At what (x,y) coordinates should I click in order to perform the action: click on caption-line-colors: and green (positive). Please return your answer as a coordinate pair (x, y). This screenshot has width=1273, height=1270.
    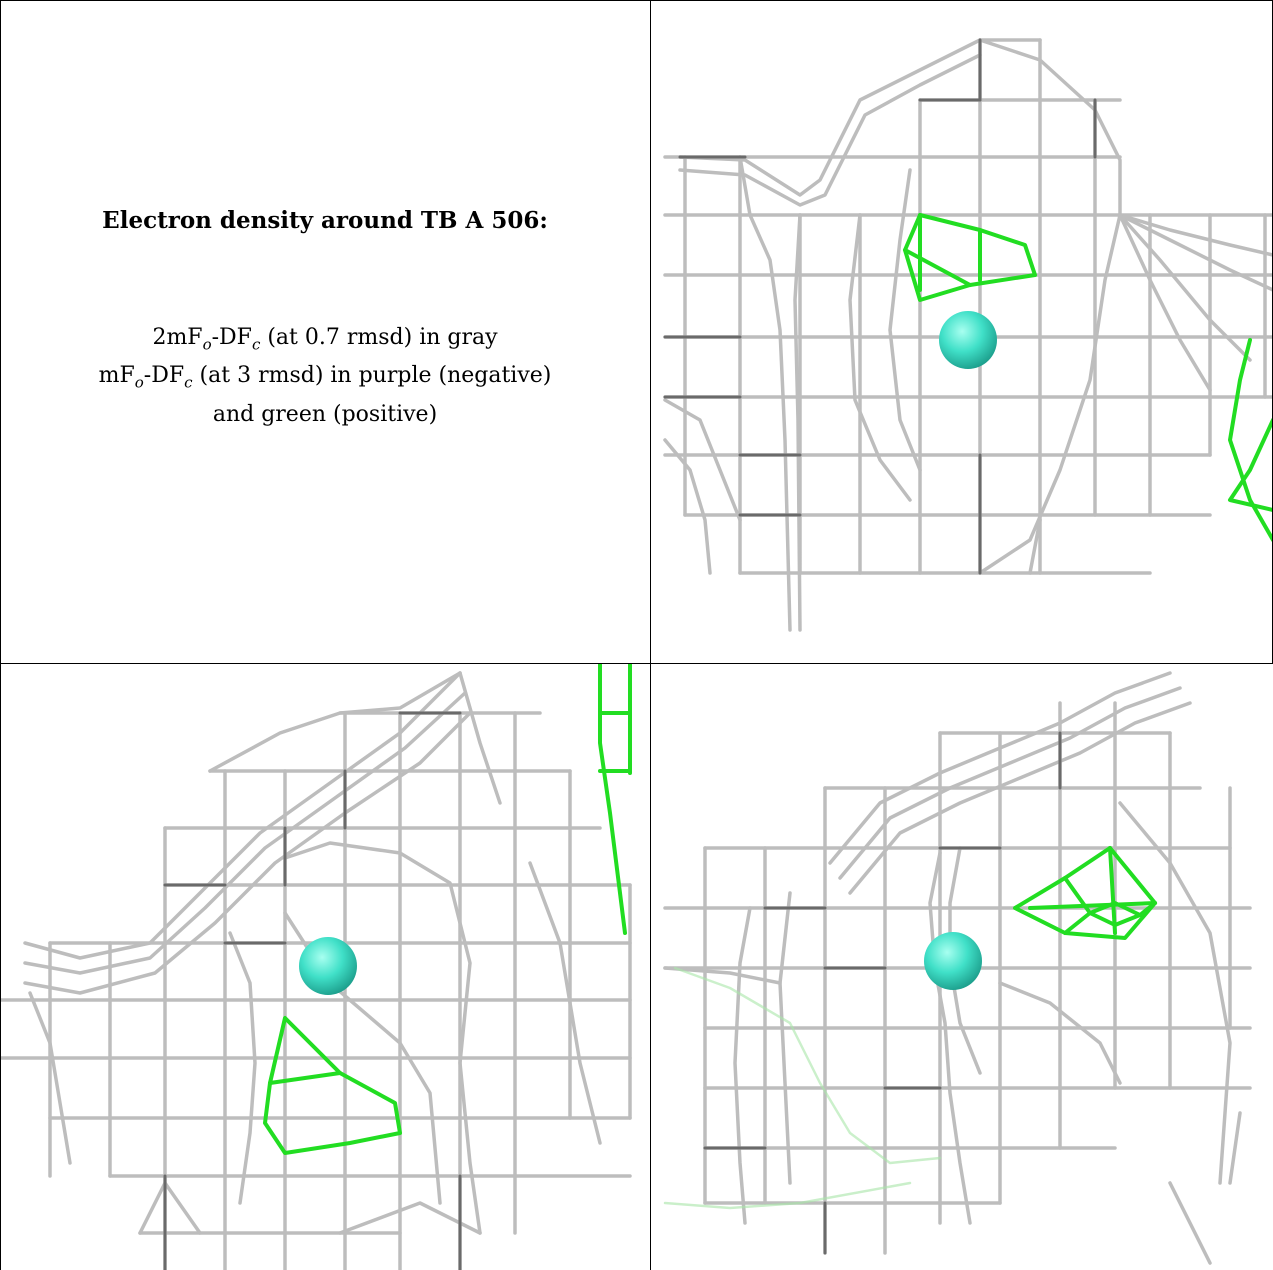
    Looking at the image, I should click on (325, 414).